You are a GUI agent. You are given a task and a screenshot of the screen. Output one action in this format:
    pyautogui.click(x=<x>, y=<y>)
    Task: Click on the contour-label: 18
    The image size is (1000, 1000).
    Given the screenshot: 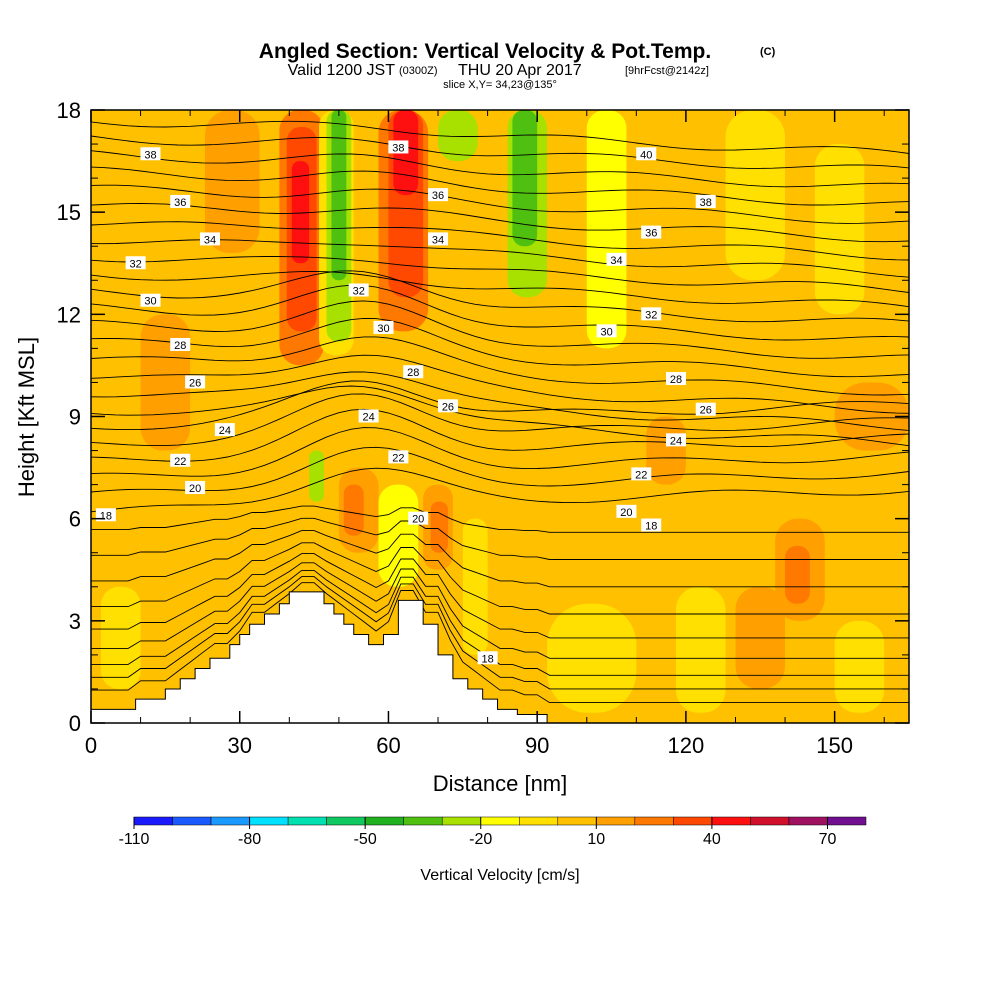 What is the action you would take?
    pyautogui.click(x=105, y=515)
    